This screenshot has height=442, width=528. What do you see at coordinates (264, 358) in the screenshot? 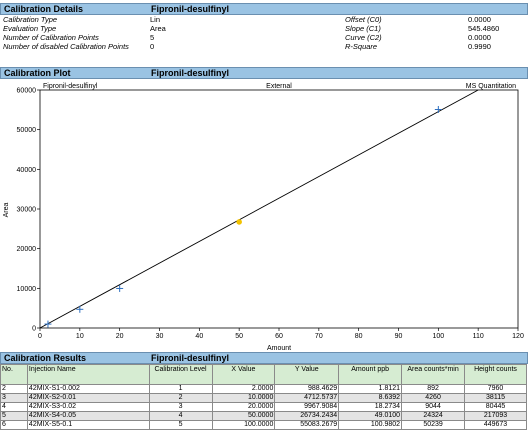
I see `calibration-results-header: Calibration Results Fipronil-desulfinyl` at bounding box center [264, 358].